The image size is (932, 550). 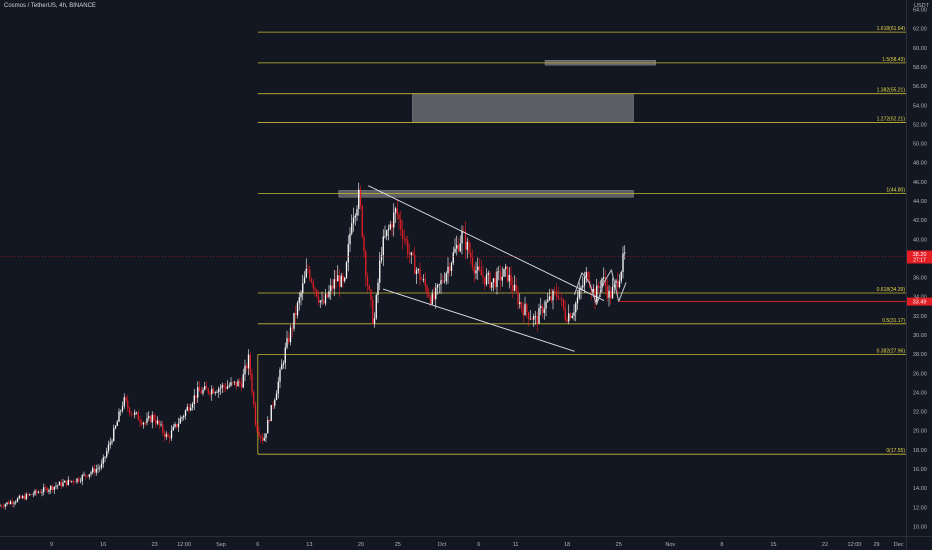 What do you see at coordinates (516, 545) in the screenshot?
I see `x-tick-label: 11` at bounding box center [516, 545].